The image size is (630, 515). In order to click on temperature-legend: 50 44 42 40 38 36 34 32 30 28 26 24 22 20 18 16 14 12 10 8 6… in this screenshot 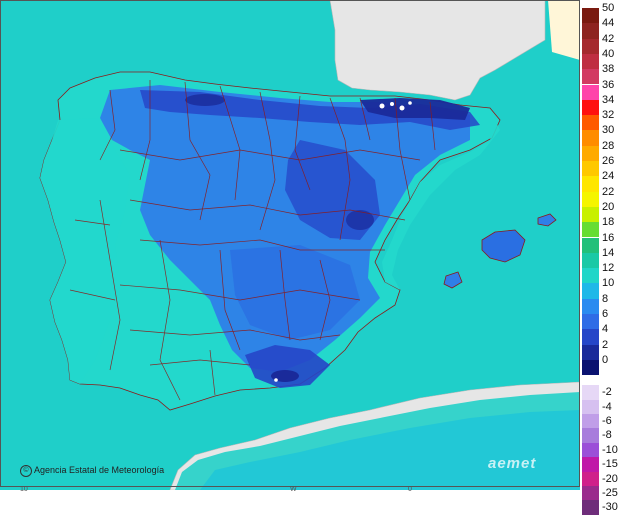, I will do `click(605, 259)`.